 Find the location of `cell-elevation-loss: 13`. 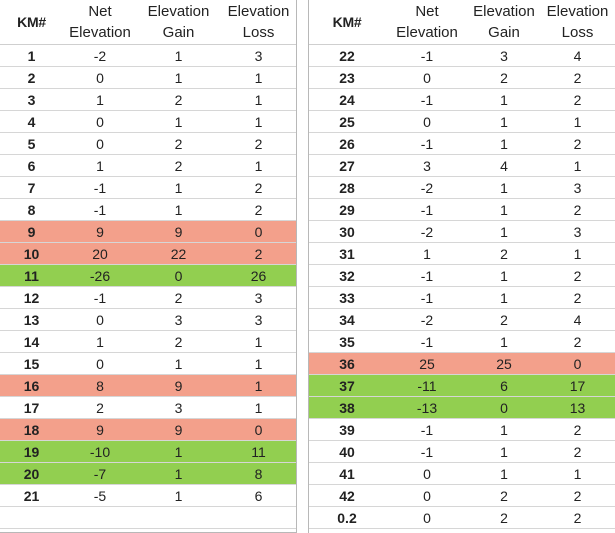

cell-elevation-loss: 13 is located at coordinates (577, 407).